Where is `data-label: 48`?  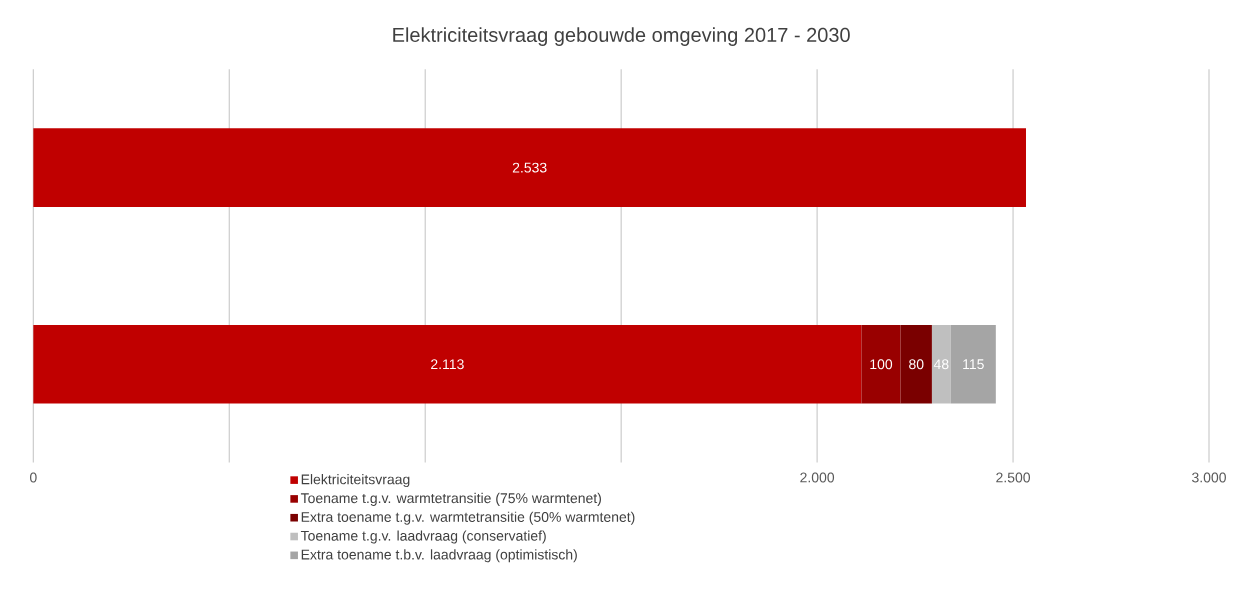
data-label: 48 is located at coordinates (941, 364).